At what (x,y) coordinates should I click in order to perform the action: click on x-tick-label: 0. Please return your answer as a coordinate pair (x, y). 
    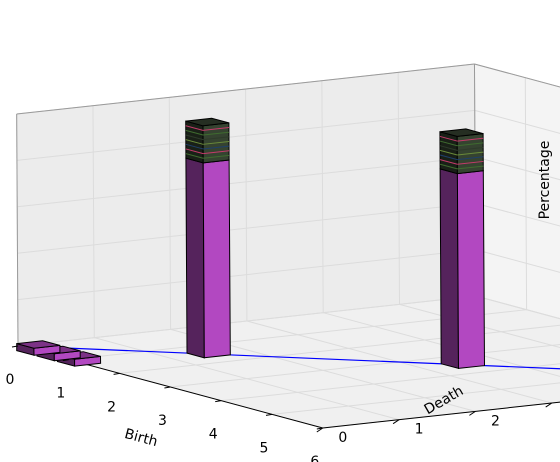
    Looking at the image, I should click on (10, 380).